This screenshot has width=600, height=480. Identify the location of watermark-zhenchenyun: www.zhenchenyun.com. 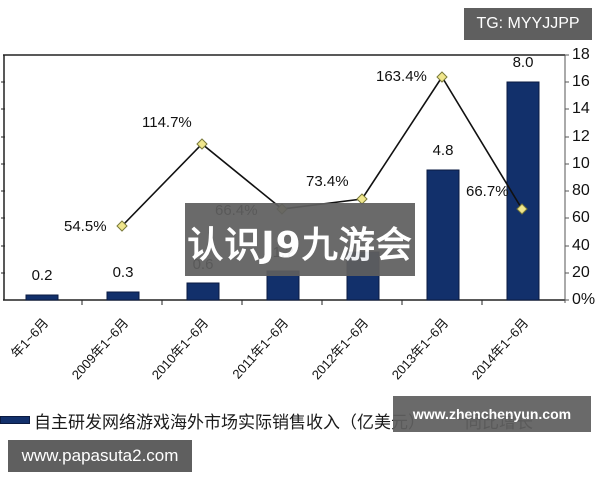
(492, 414).